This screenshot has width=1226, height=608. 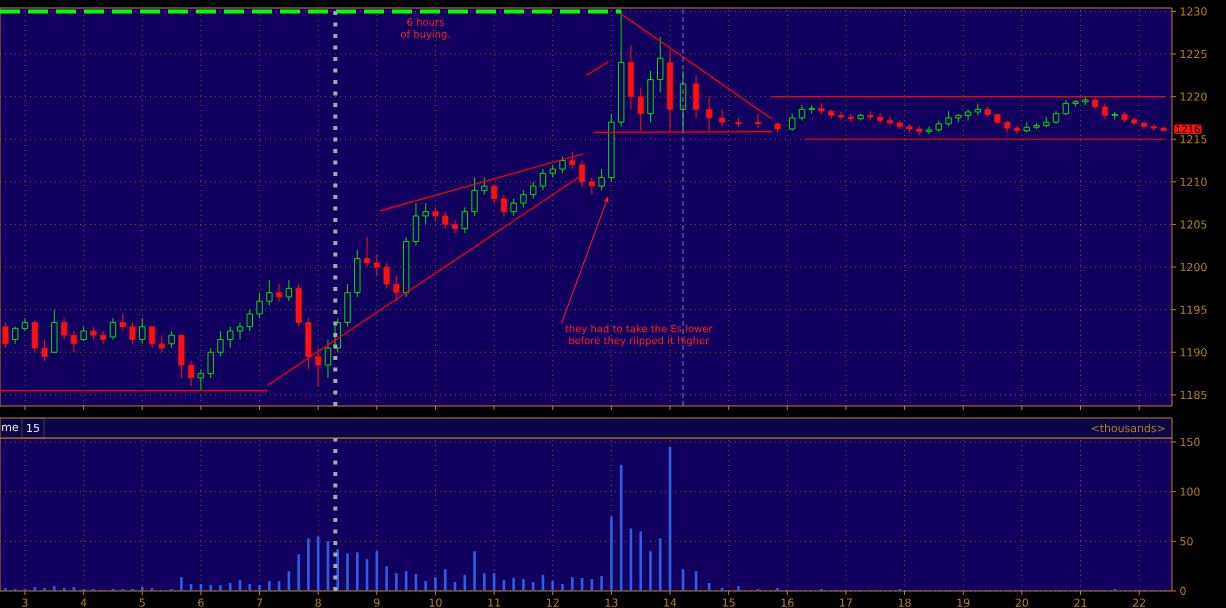 What do you see at coordinates (1193, 96) in the screenshot?
I see `y-tick-label: 1220` at bounding box center [1193, 96].